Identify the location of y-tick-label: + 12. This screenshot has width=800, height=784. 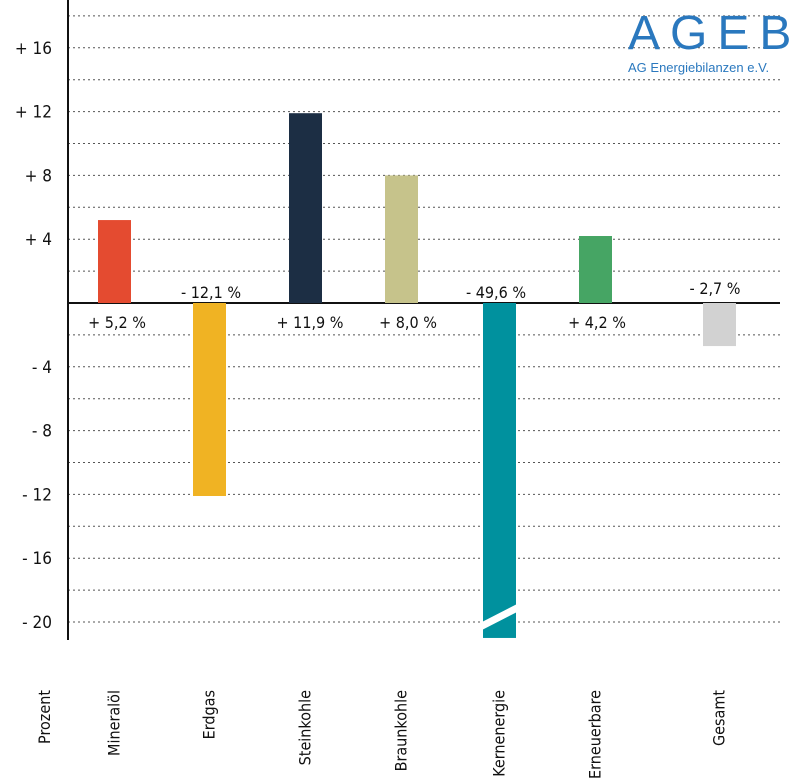
(33, 113).